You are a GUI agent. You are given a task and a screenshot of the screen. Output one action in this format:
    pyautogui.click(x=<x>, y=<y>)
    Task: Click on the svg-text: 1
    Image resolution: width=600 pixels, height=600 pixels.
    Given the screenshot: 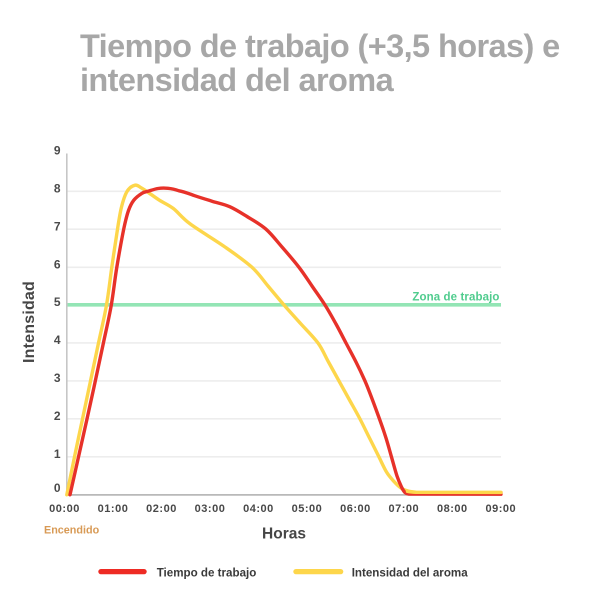 What is the action you would take?
    pyautogui.click(x=57, y=454)
    